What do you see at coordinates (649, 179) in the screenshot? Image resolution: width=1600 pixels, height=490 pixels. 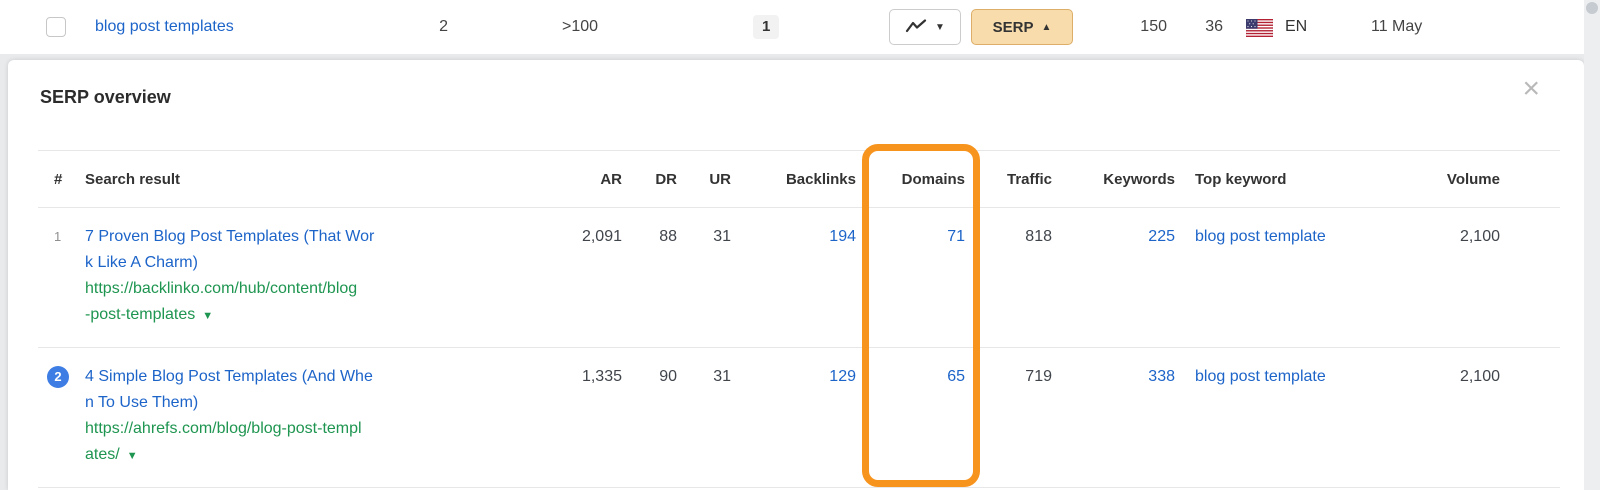 I see `header-dr: DR` at bounding box center [649, 179].